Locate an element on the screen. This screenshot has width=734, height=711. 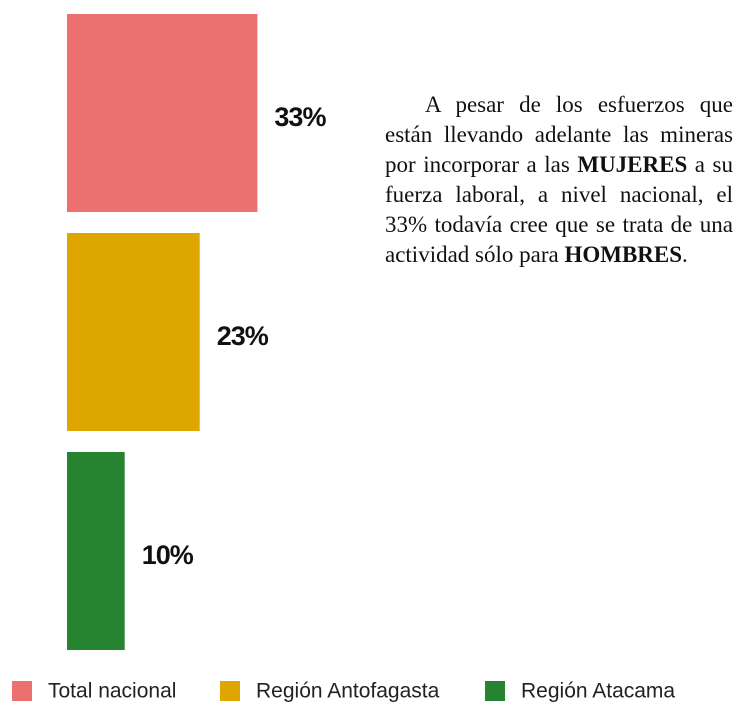
value-label: 23% is located at coordinates (243, 336).